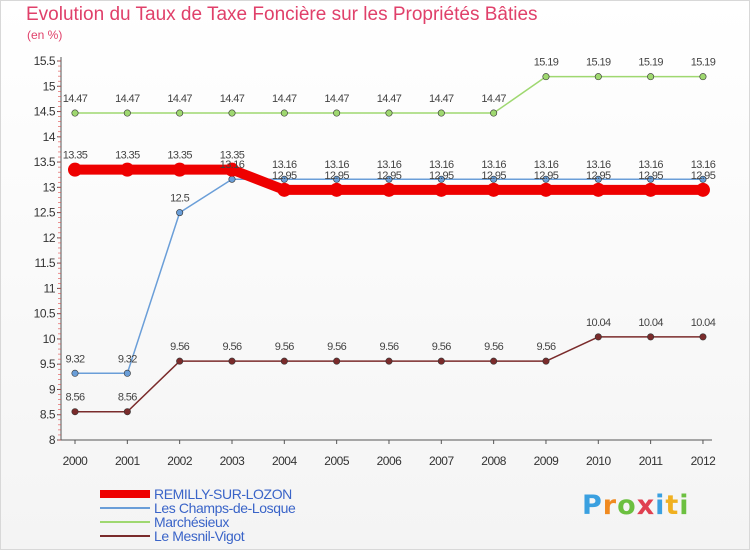 The image size is (750, 550). Describe the element at coordinates (660, 505) in the screenshot. I see `logo-letter: i` at that location.